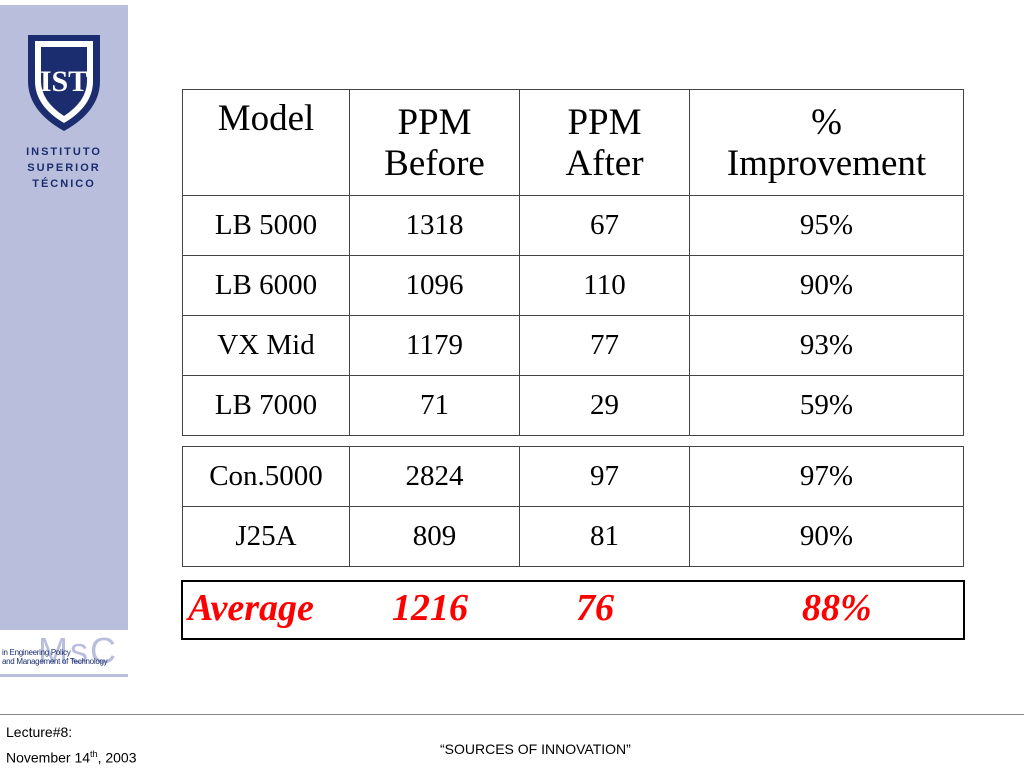 The height and width of the screenshot is (768, 1024). I want to click on header-ppm-before: PPM Before, so click(434, 142).